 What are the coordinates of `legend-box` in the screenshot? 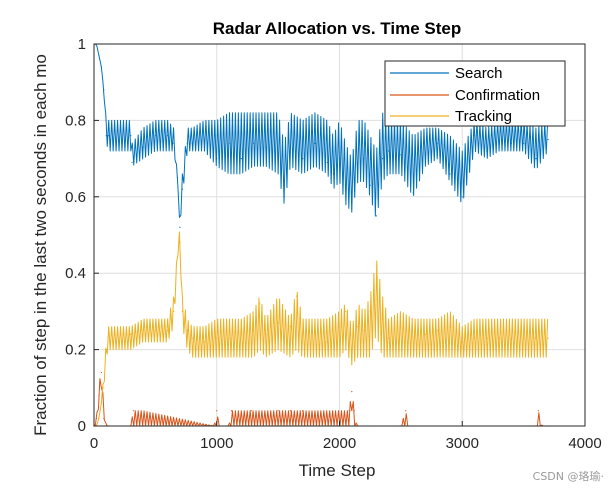 It's located at (475, 93).